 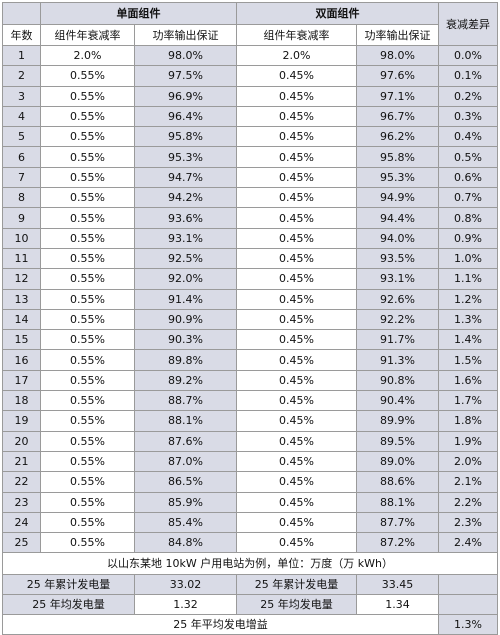 What do you see at coordinates (185, 605) in the screenshot?
I see `avg-value-mono: 1.32` at bounding box center [185, 605].